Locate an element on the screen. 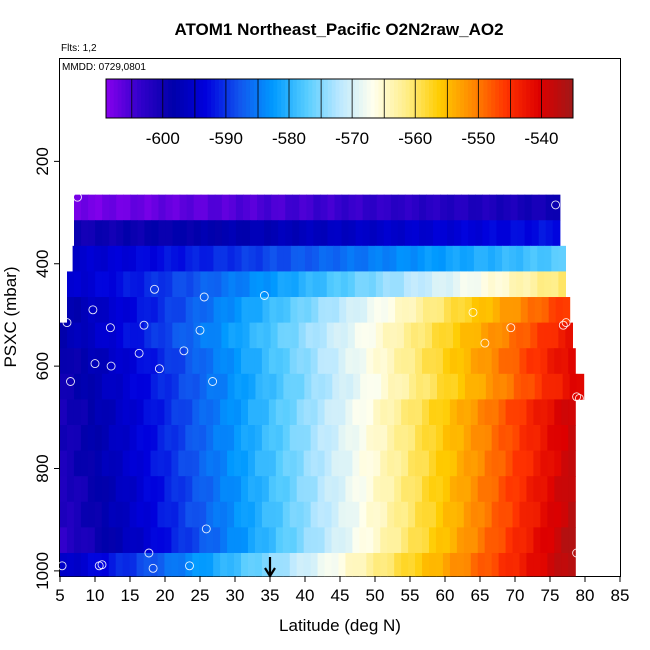 The image size is (650, 650). date-label: MMDD: 0729,0801 is located at coordinates (104, 67).